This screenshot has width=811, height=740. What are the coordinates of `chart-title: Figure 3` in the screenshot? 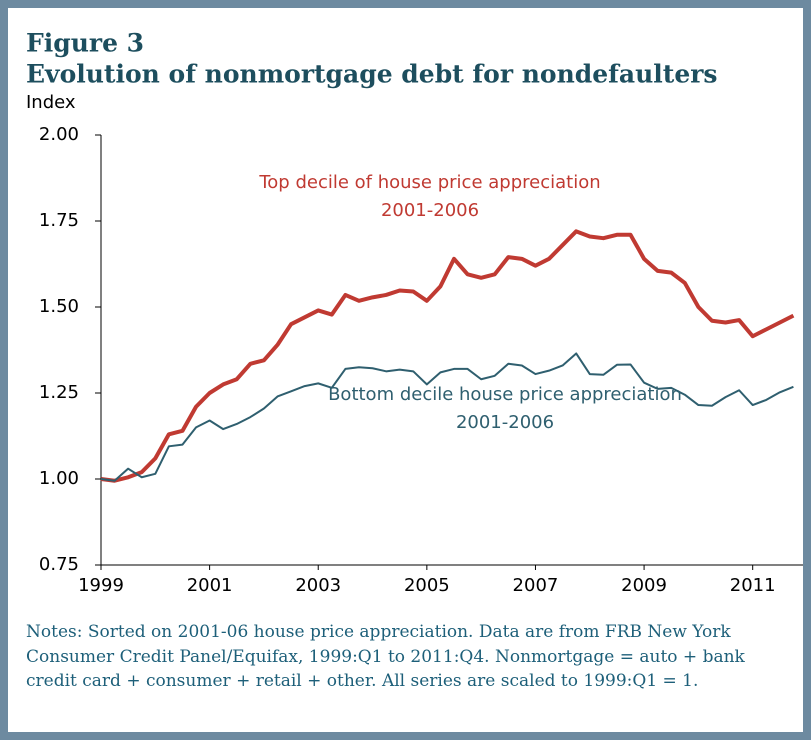 It's located at (85, 43).